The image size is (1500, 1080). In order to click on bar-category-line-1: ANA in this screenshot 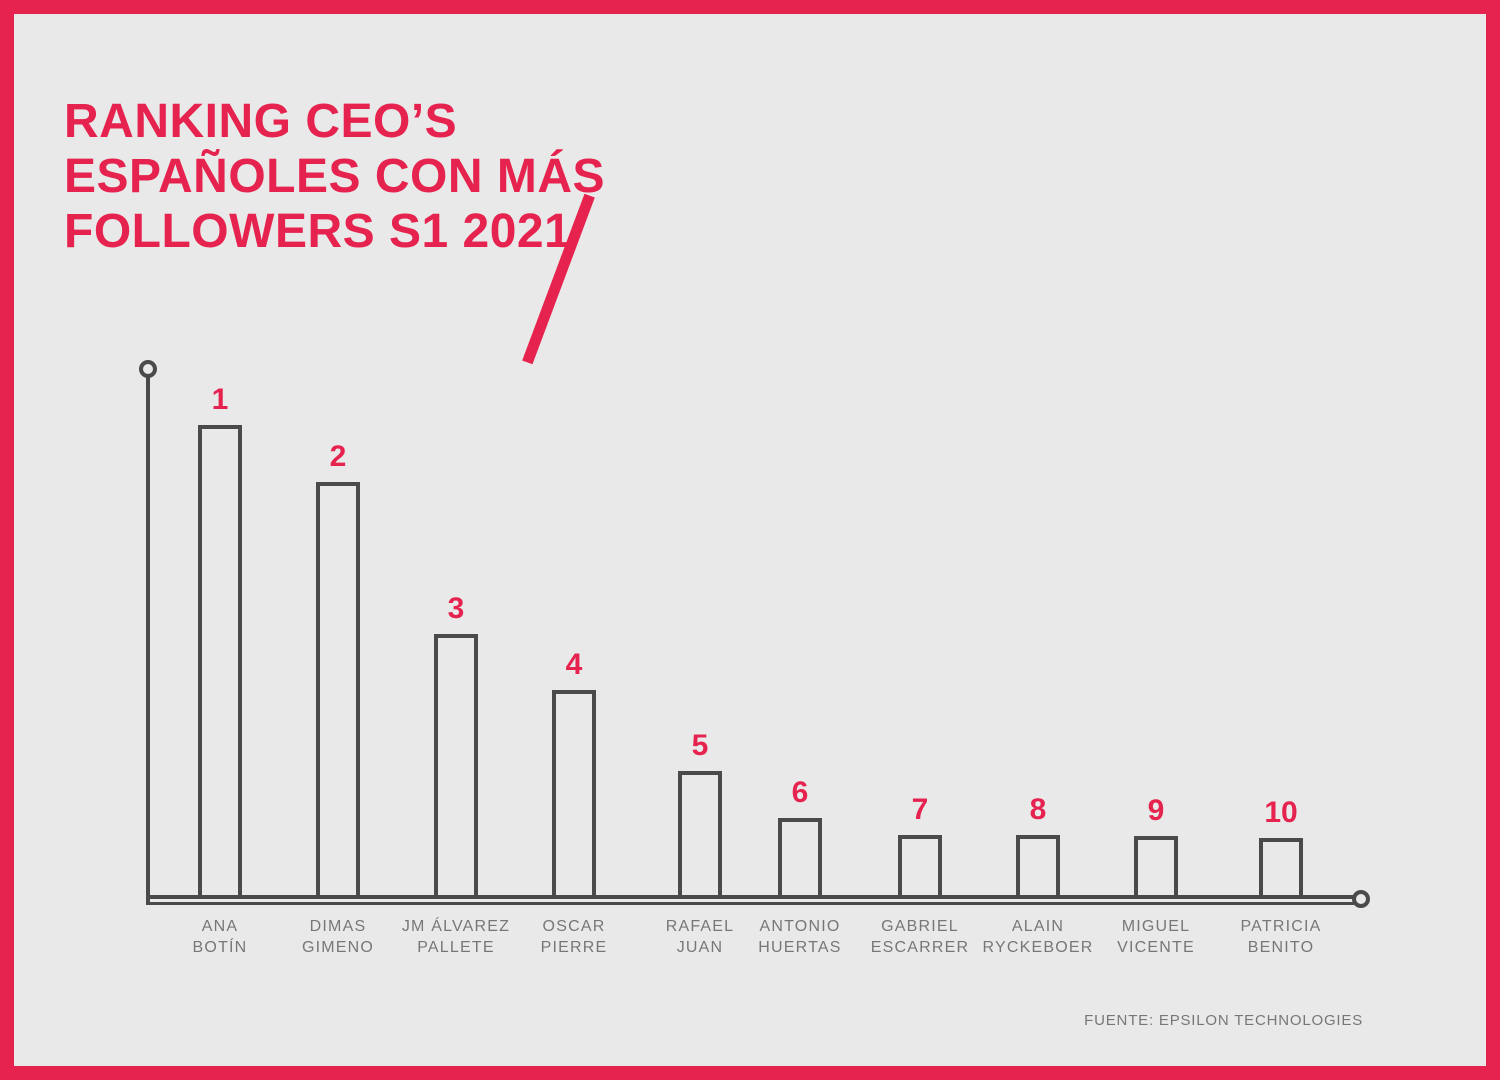, I will do `click(220, 926)`.